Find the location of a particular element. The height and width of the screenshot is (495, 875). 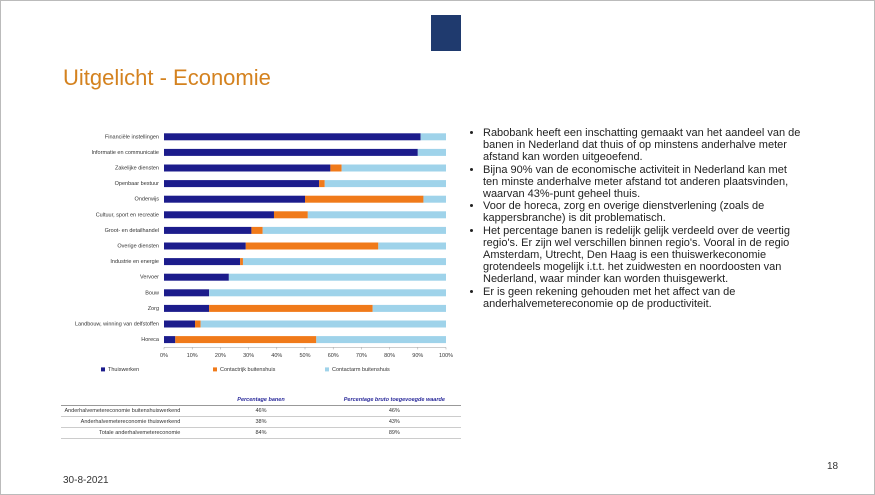

y-tick-label: Zakelijke diensten is located at coordinates (137, 168).